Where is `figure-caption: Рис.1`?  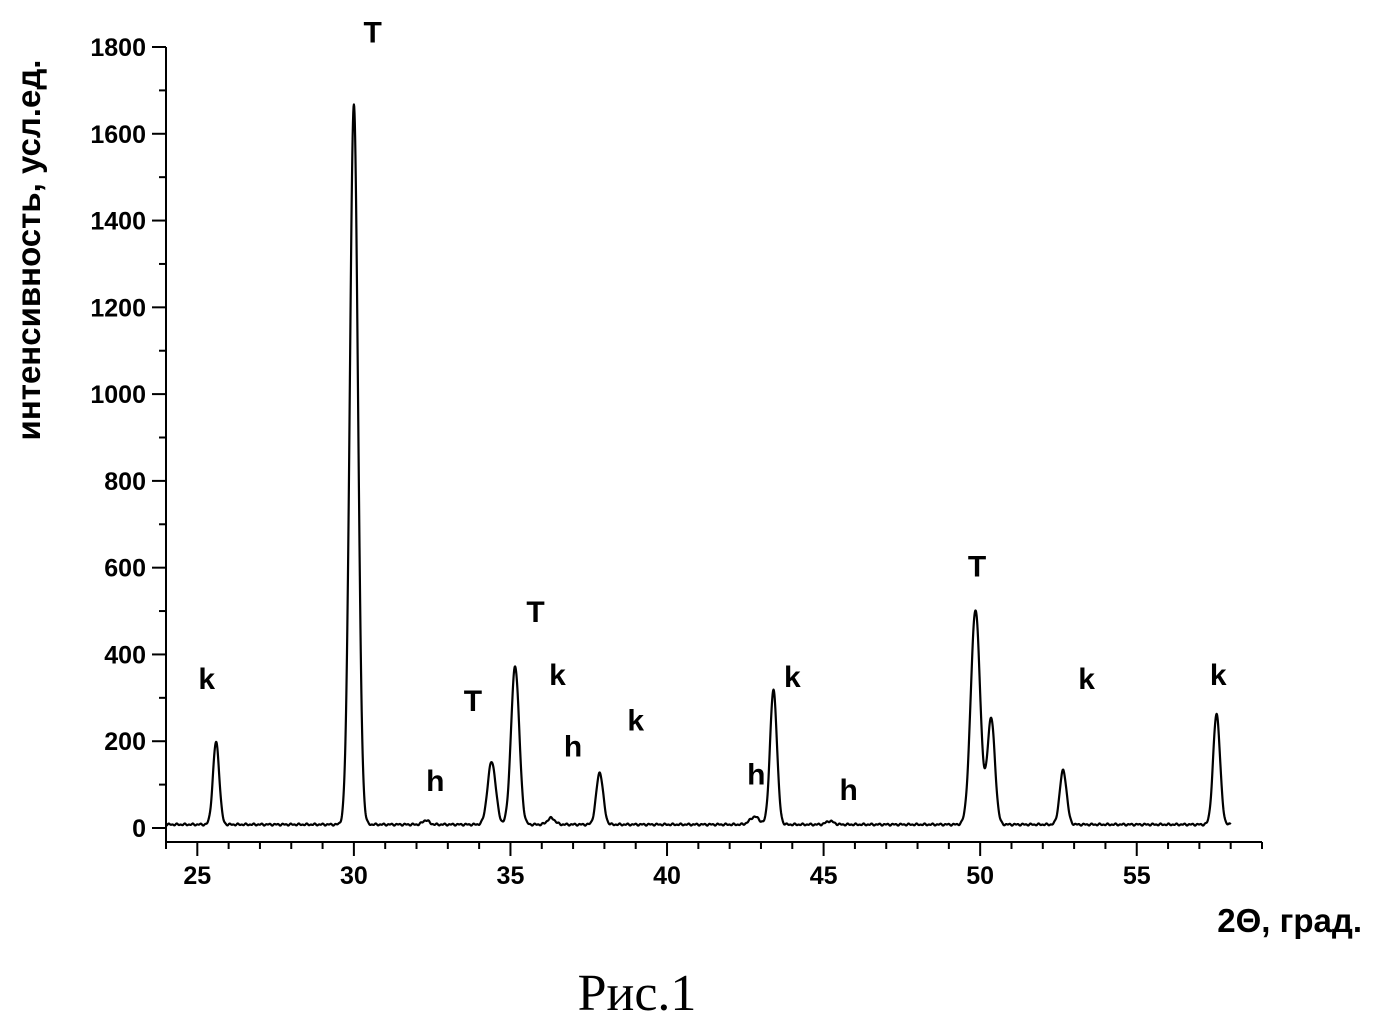
figure-caption: Рис.1 is located at coordinates (637, 993).